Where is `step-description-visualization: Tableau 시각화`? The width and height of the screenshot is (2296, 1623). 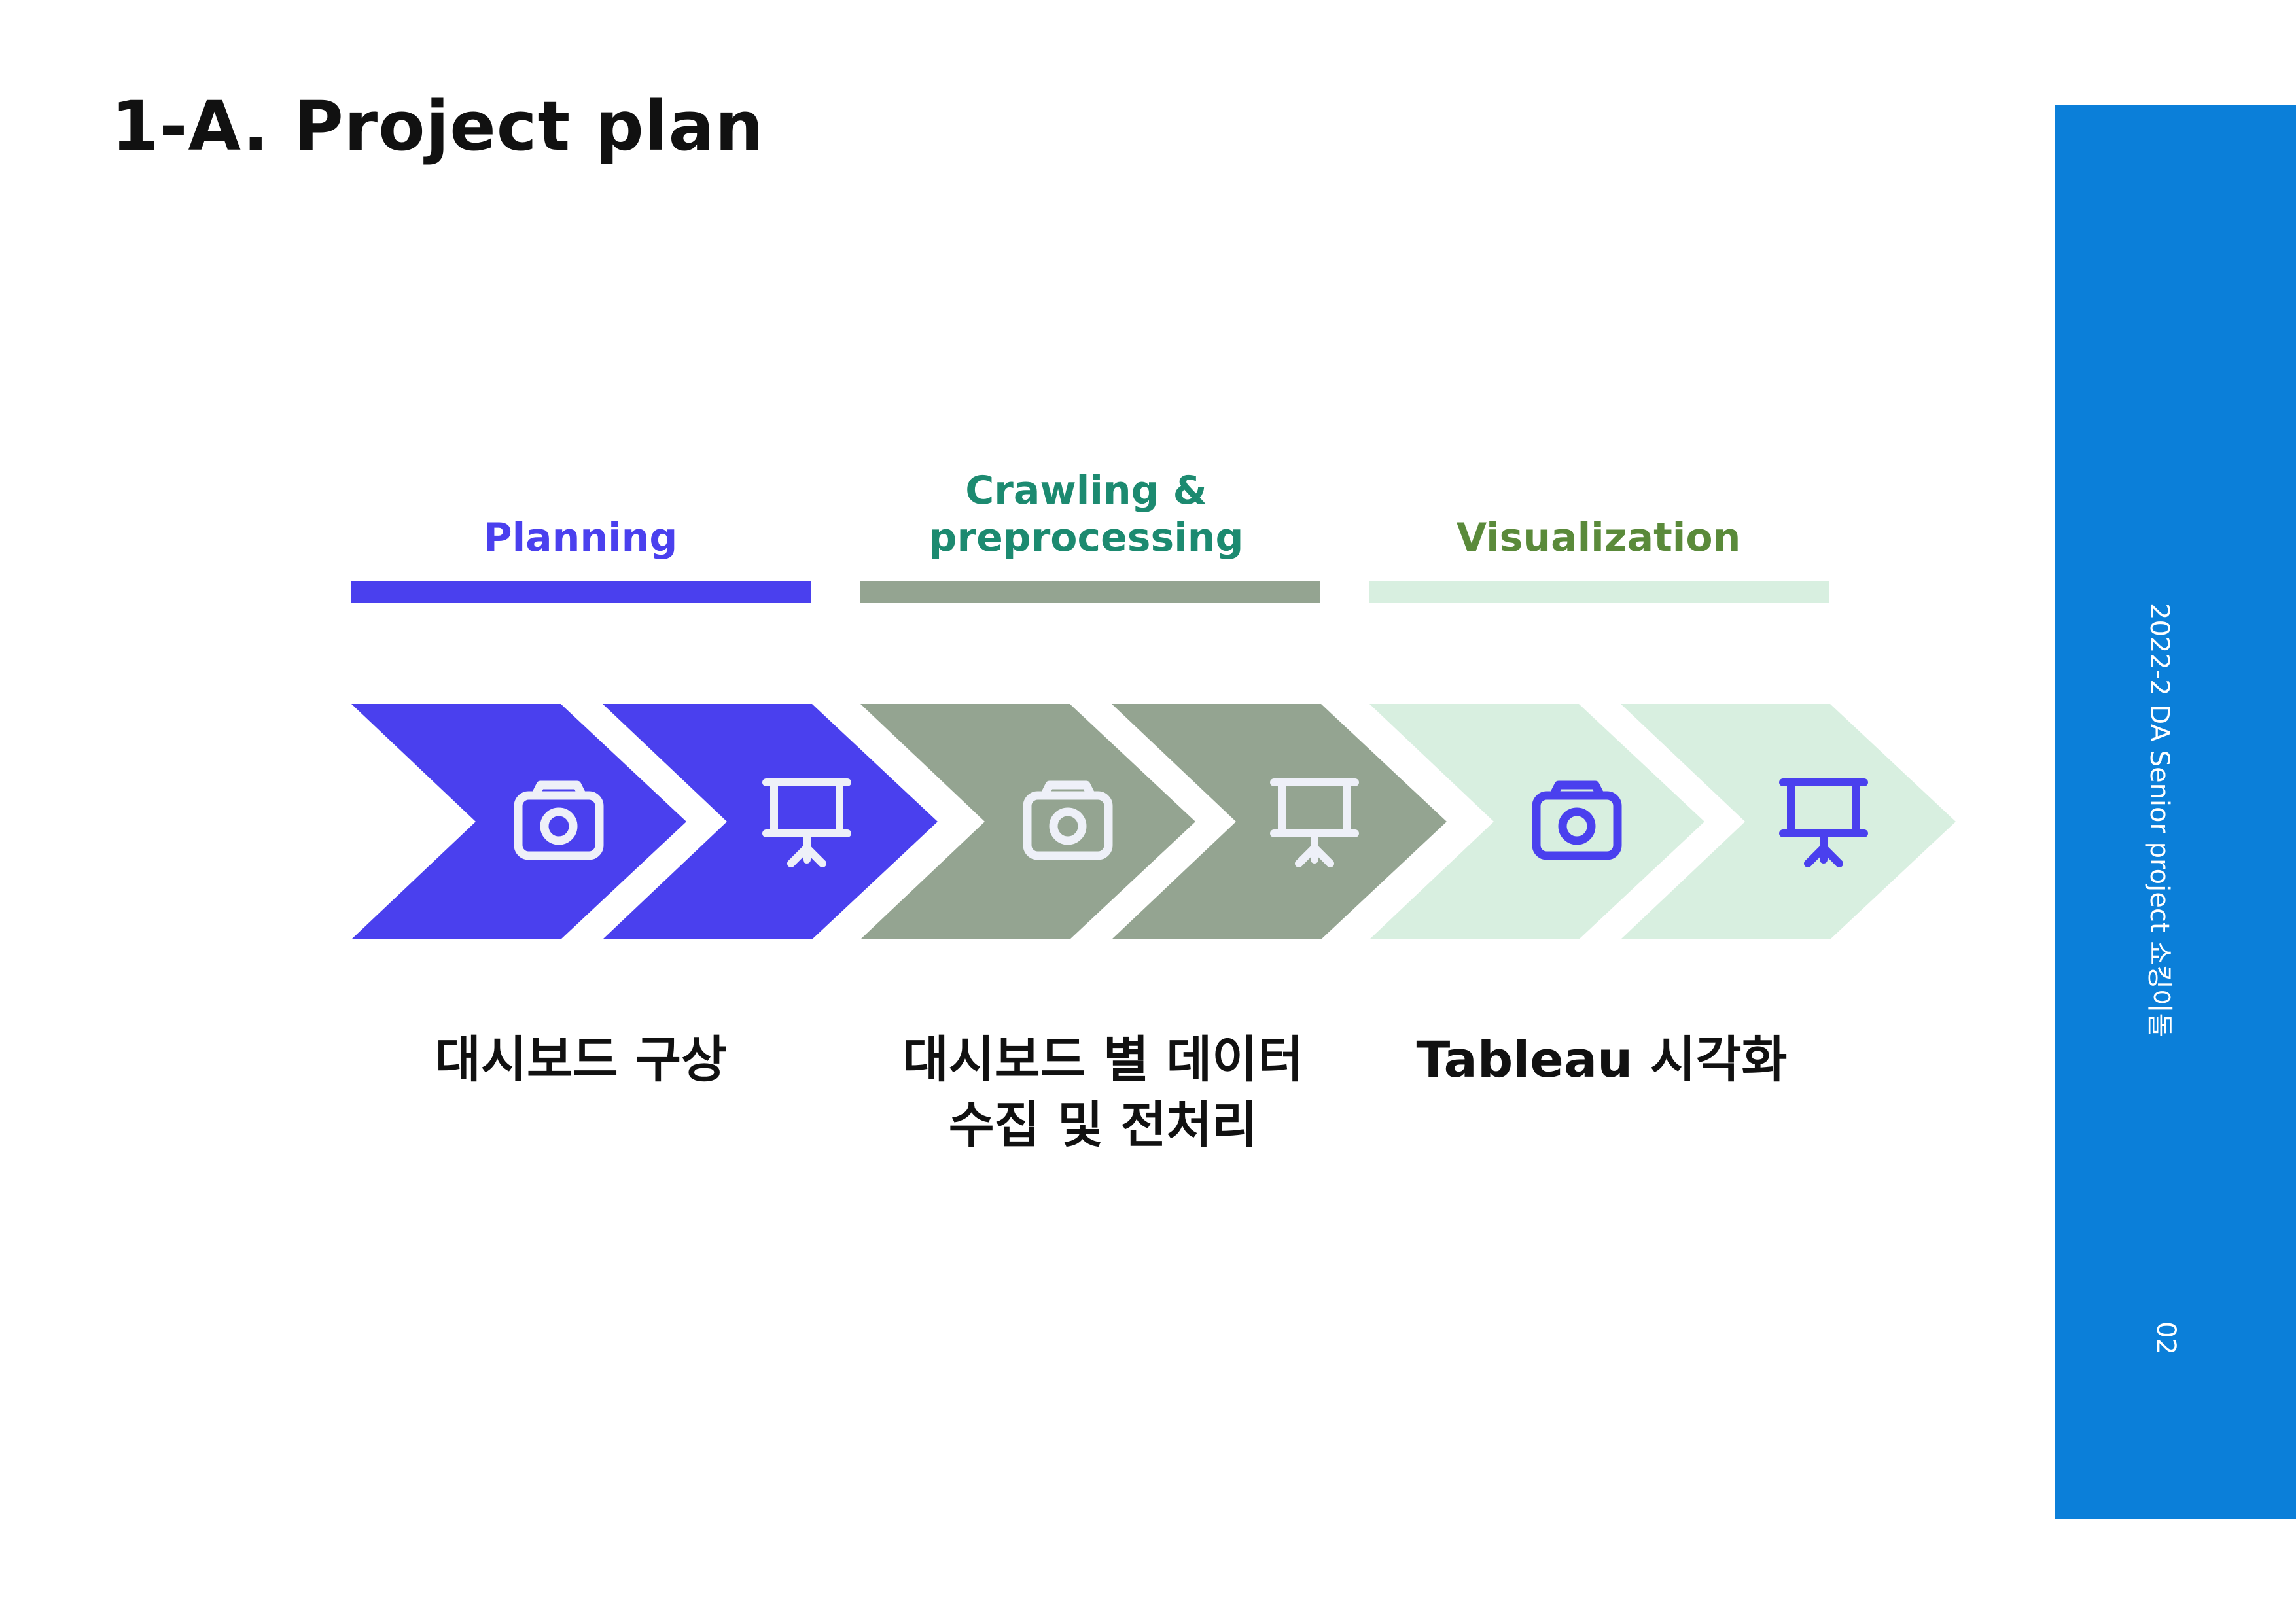
step-description-visualization: Tableau 시각화 is located at coordinates (1602, 1059).